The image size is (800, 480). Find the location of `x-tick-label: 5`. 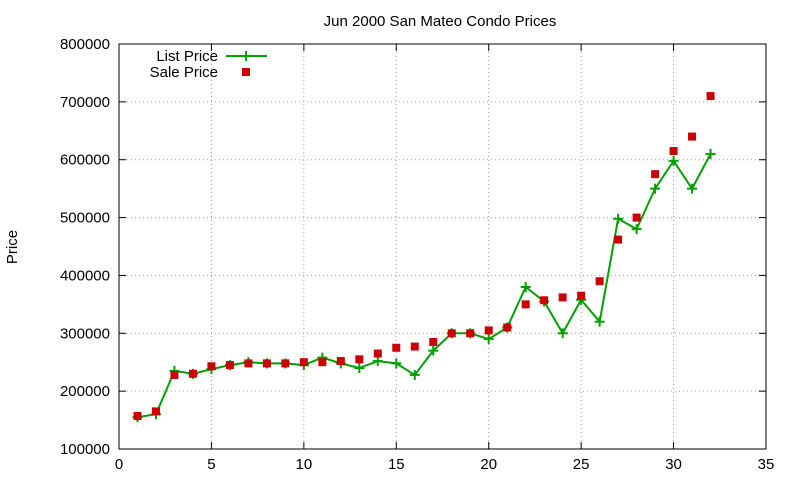

x-tick-label: 5 is located at coordinates (211, 464).